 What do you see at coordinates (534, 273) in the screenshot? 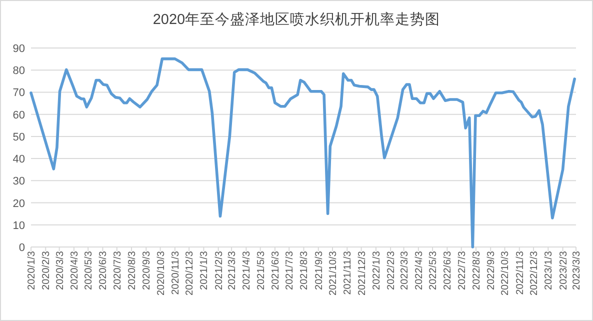
I see `x-tick-label: 2022/12/3` at bounding box center [534, 273].